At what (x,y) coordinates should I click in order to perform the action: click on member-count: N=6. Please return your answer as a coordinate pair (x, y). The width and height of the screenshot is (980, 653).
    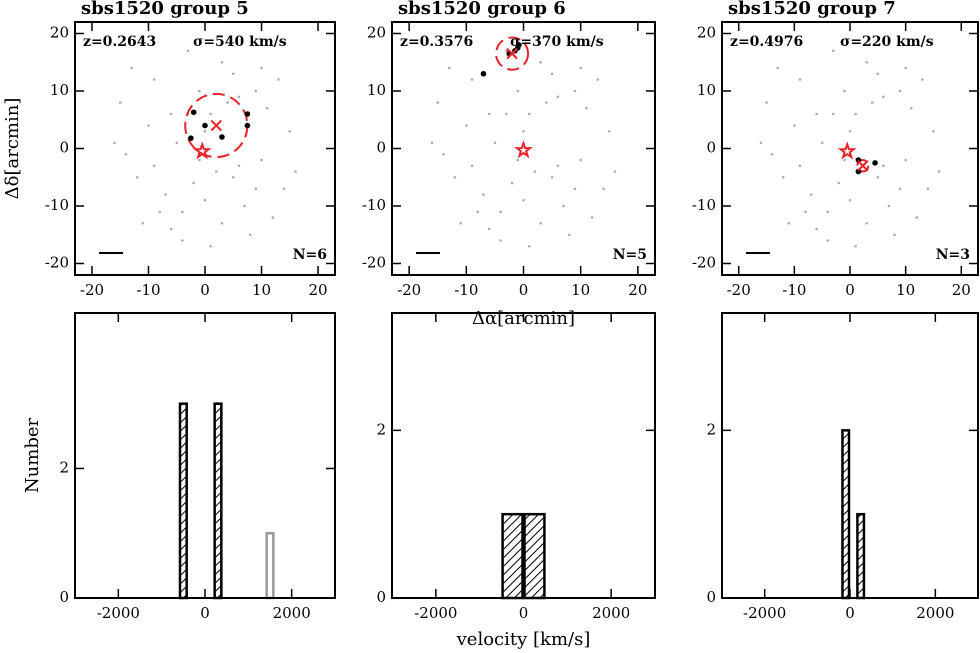
    Looking at the image, I should click on (310, 255).